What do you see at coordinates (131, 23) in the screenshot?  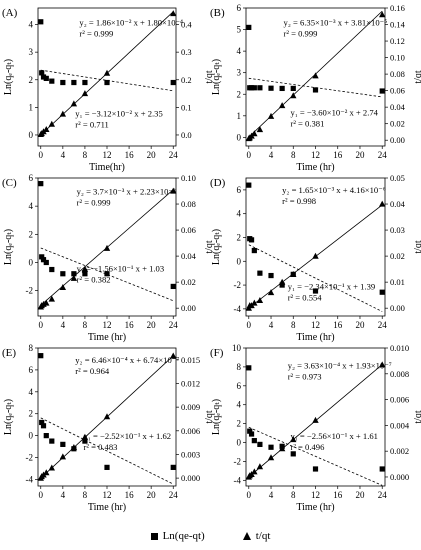 I see `fit-equation: y₂ = 1.86×10⁻² x + 1.80×10⁻⁴` at bounding box center [131, 23].